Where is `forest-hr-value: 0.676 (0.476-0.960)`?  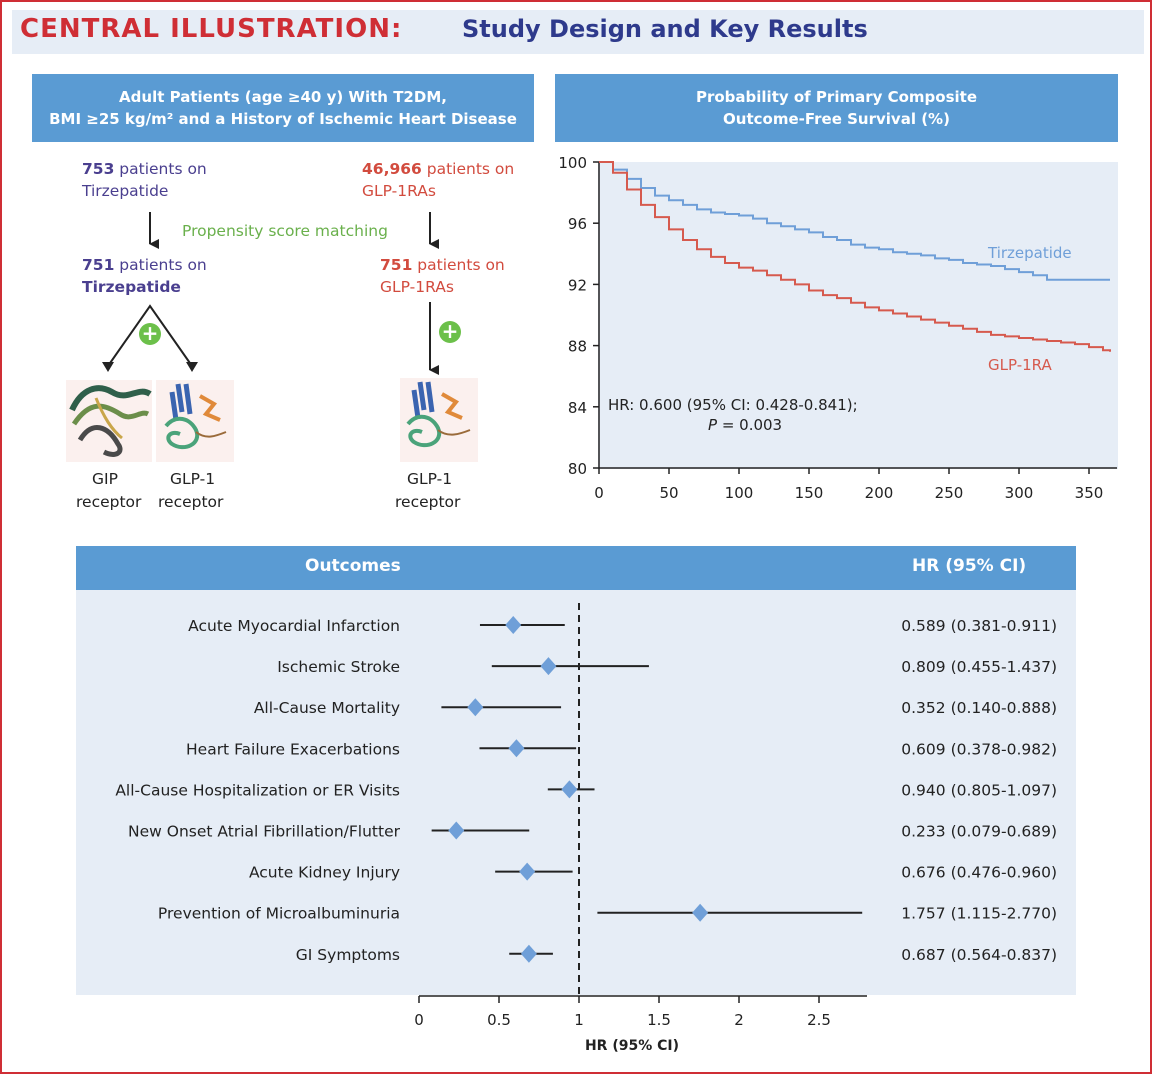
forest-hr-value: 0.676 (0.476-0.960) is located at coordinates (979, 873).